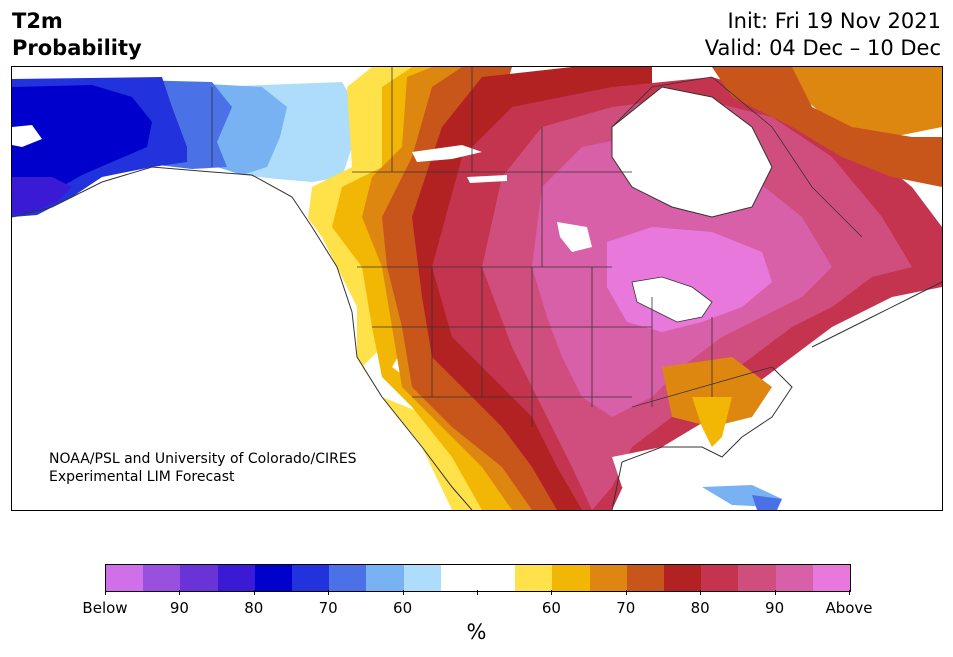  I want to click on atlantic-ocean, so click(857, 403).